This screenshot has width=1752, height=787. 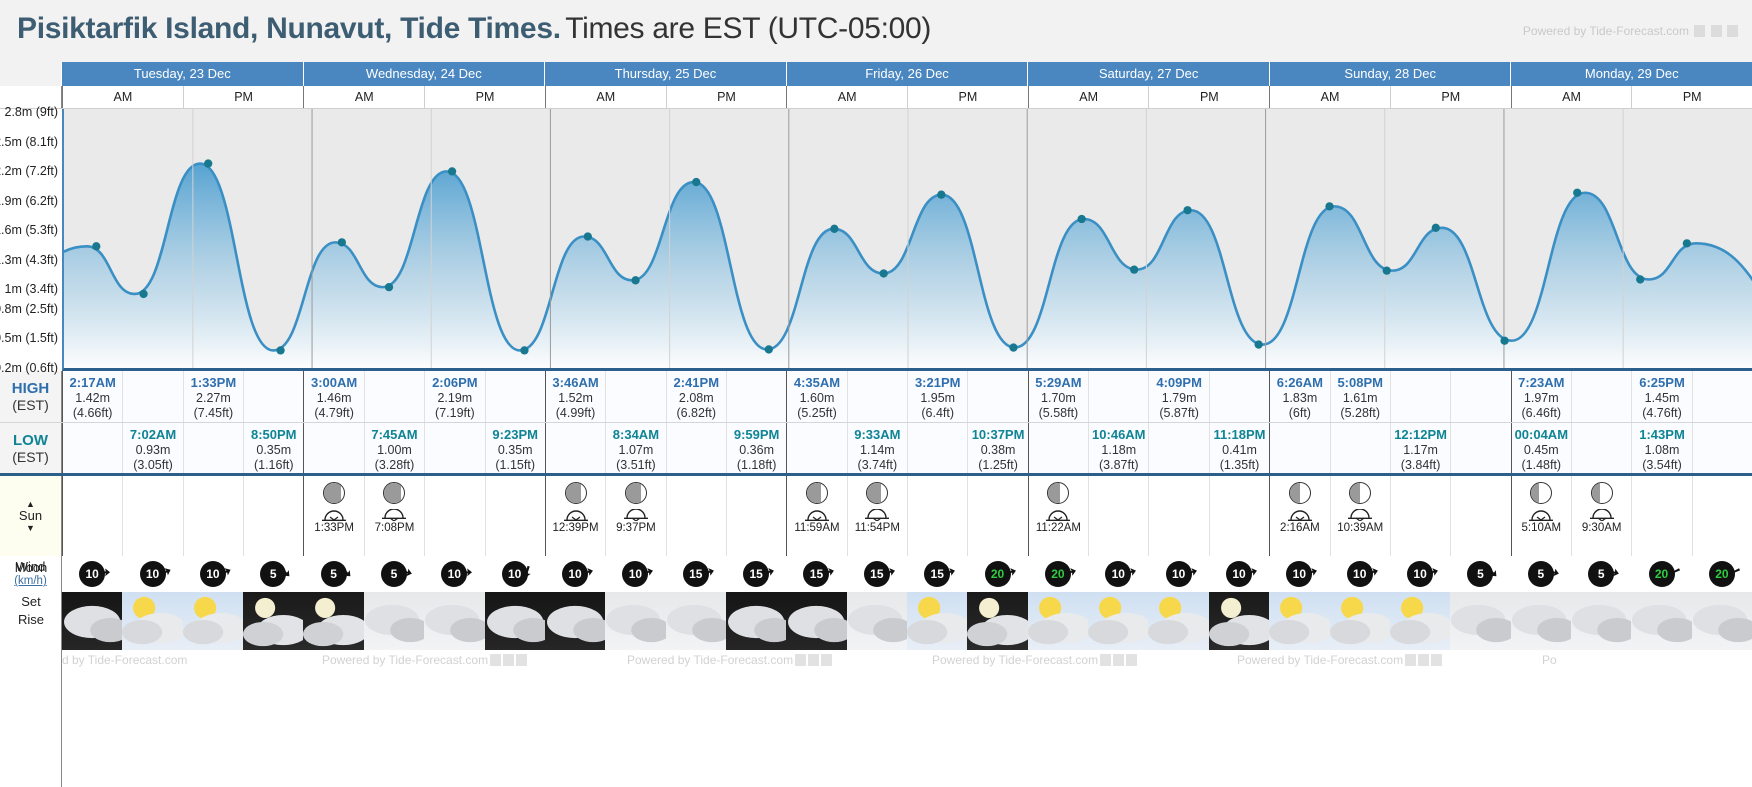 What do you see at coordinates (877, 528) in the screenshot?
I see `moon-event-time: 11:54PM` at bounding box center [877, 528].